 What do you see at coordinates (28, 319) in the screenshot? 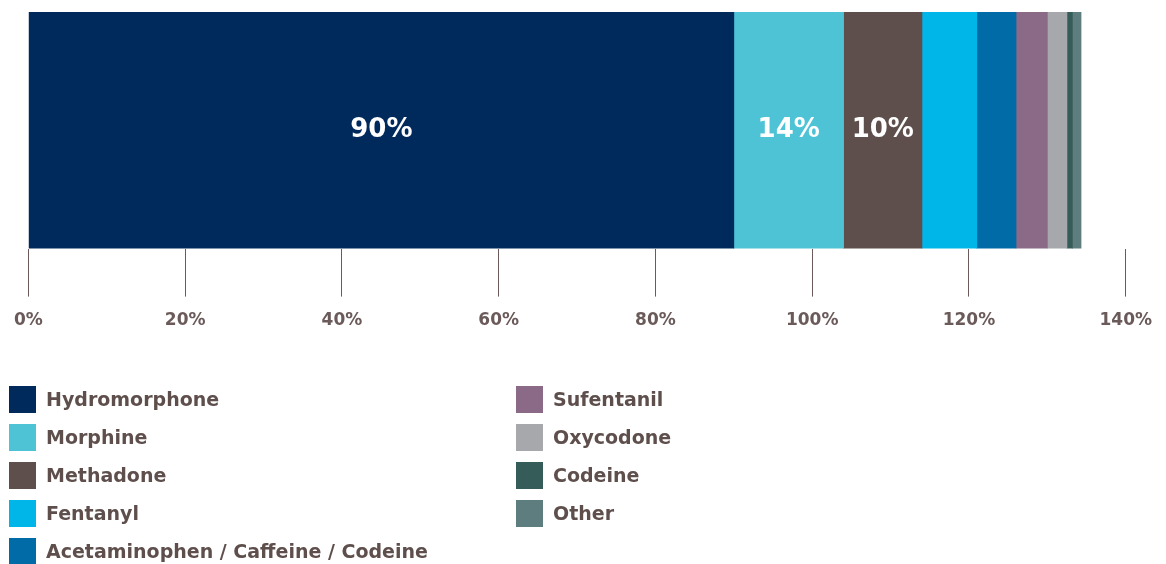
I see `x-tick-label: 0%` at bounding box center [28, 319].